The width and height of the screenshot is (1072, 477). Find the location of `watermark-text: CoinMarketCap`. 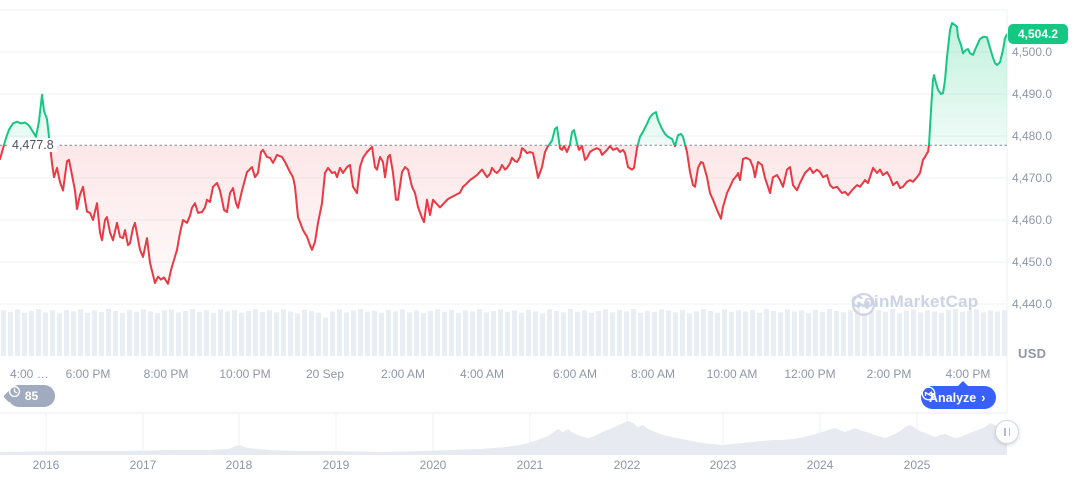

watermark-text: CoinMarketCap is located at coordinates (915, 301).